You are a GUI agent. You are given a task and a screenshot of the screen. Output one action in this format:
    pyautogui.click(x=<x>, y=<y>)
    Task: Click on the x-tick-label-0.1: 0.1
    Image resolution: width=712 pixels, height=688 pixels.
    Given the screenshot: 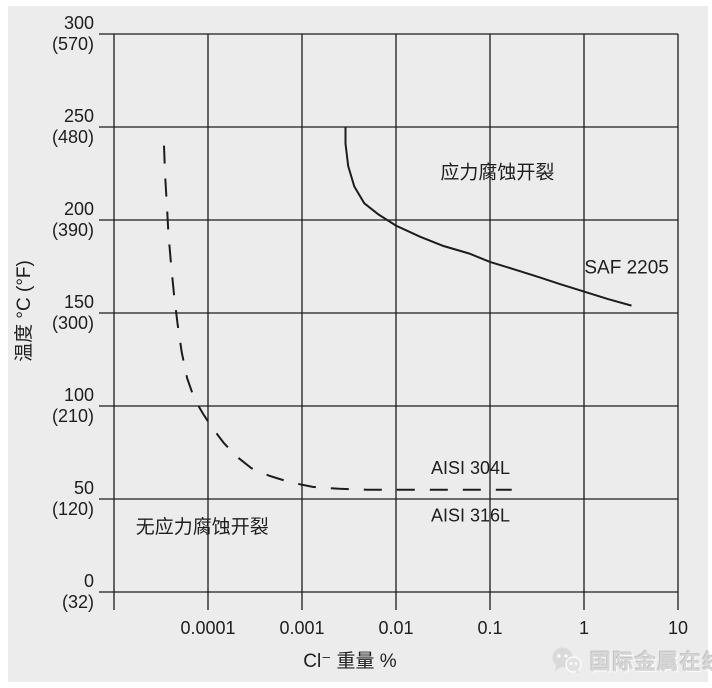 What is the action you would take?
    pyautogui.click(x=489, y=628)
    